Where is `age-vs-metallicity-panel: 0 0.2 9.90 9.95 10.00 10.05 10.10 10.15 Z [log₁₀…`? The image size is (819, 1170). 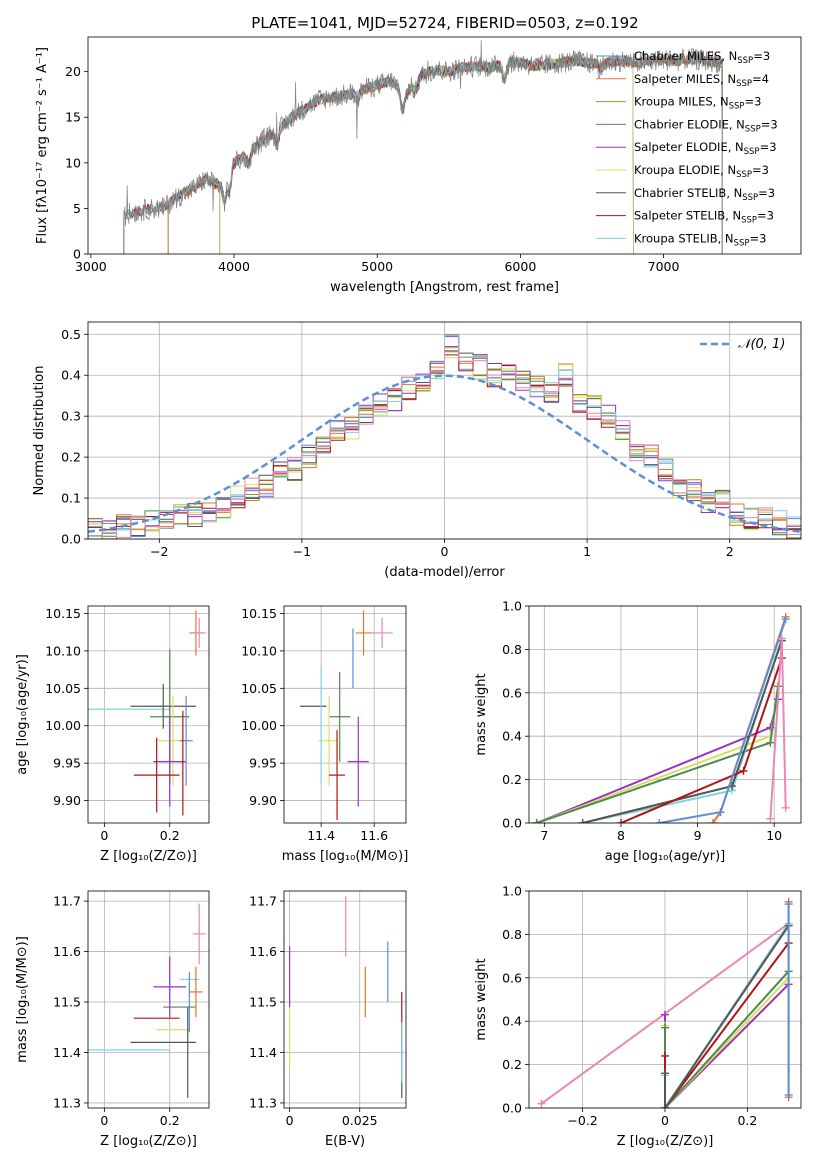
age-vs-metallicity-panel: 0 0.2 9.90 9.95 10.00 10.05 10.10 10.15 Z [log₁₀… is located at coordinates (112, 734).